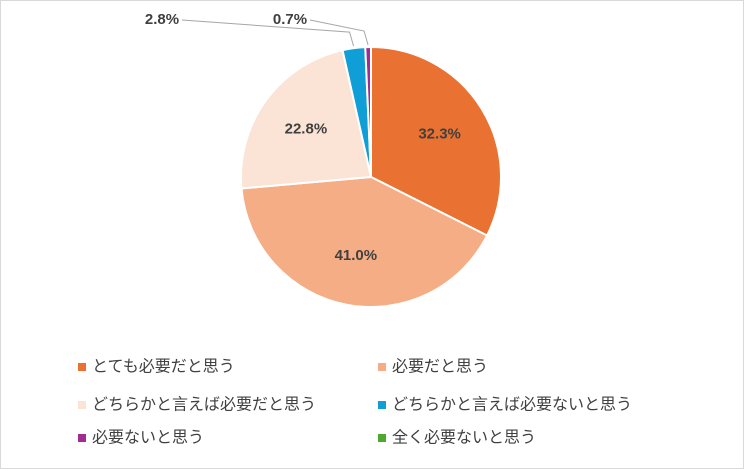 This screenshot has height=469, width=744. Describe the element at coordinates (290, 19) in the screenshot. I see `data-label: 0.7%` at that location.